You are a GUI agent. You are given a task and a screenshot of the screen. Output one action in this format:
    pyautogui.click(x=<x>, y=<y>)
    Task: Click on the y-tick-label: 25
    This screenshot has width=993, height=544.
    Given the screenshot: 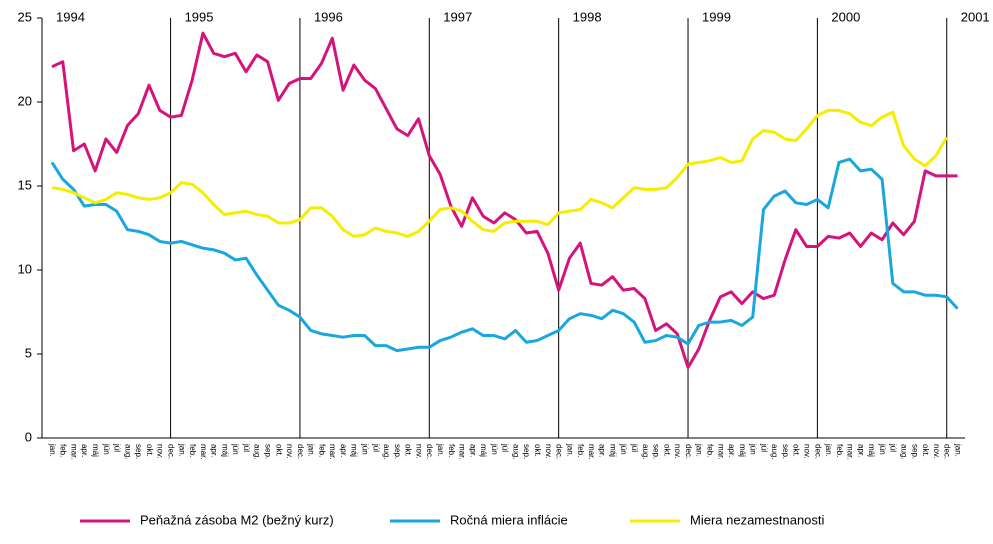 What is the action you would take?
    pyautogui.click(x=25, y=16)
    